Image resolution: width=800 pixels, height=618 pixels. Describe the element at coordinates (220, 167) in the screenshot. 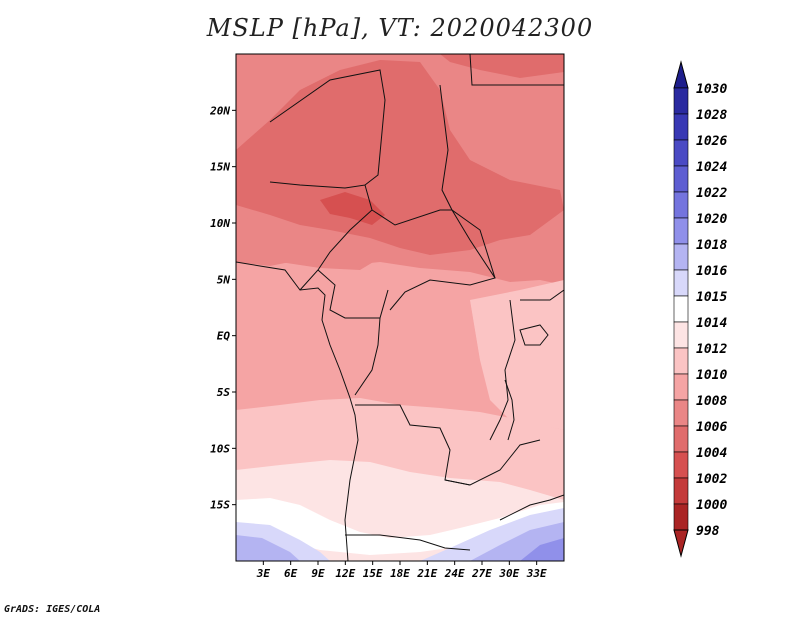

I see `y-tick-label: 15N` at that location.